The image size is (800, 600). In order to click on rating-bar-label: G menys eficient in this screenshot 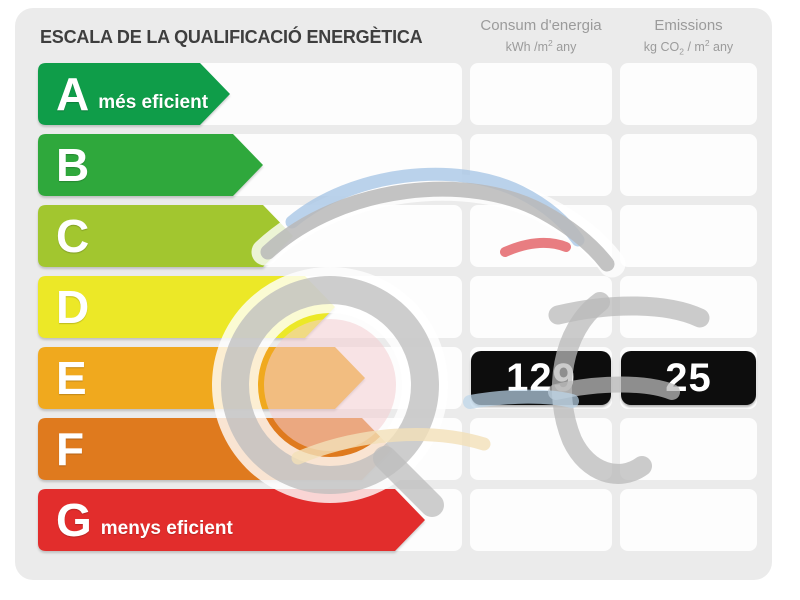, I will do `click(144, 520)`.